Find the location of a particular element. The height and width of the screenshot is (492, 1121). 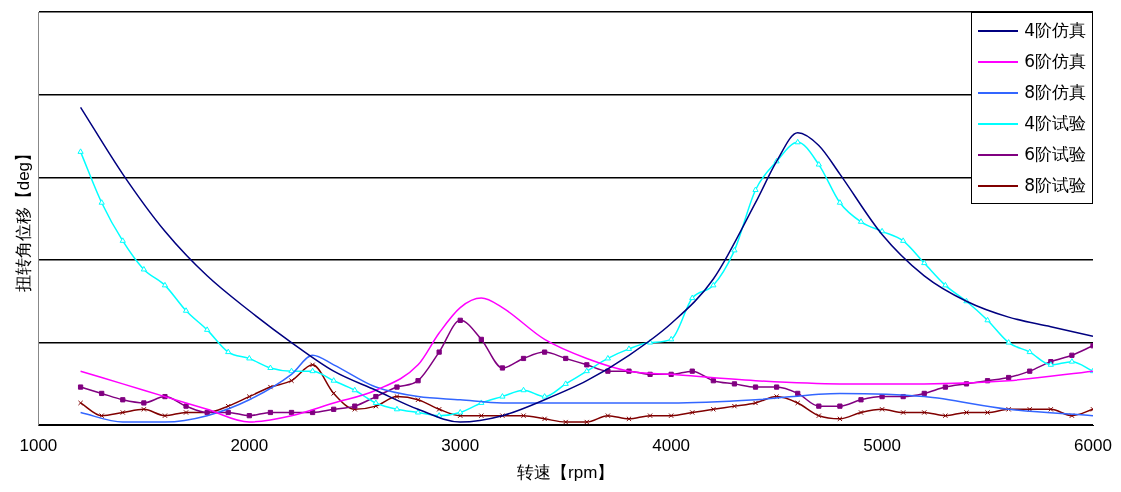

x-tick-label: 2000 is located at coordinates (249, 446).